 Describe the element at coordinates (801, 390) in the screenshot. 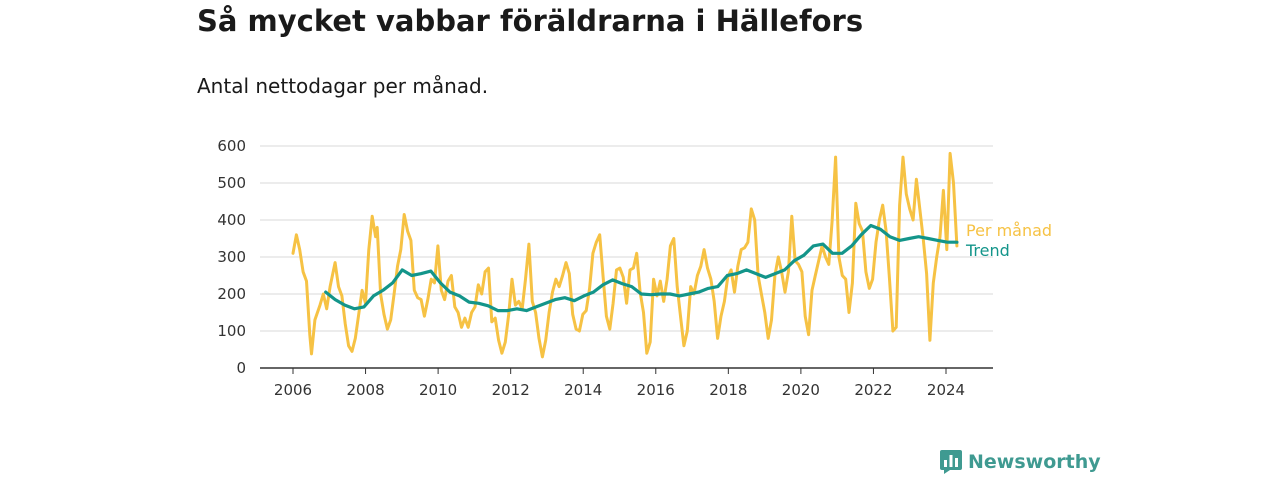

I see `x-tick-label: 2020` at that location.